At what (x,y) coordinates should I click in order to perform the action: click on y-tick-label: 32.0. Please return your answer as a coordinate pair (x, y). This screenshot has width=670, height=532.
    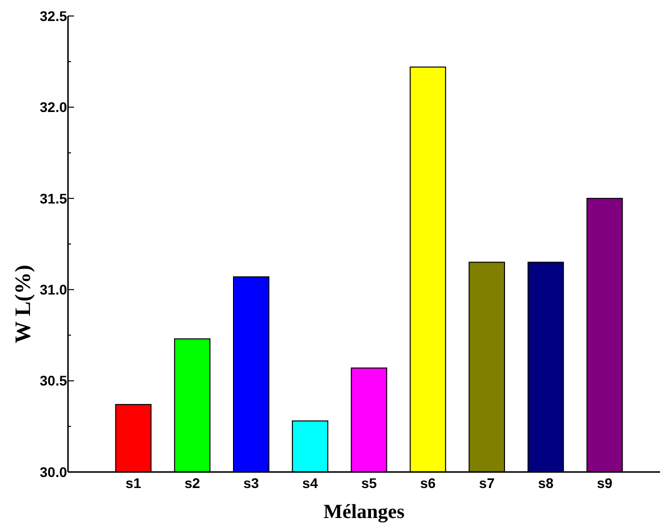
    Looking at the image, I should click on (54, 107).